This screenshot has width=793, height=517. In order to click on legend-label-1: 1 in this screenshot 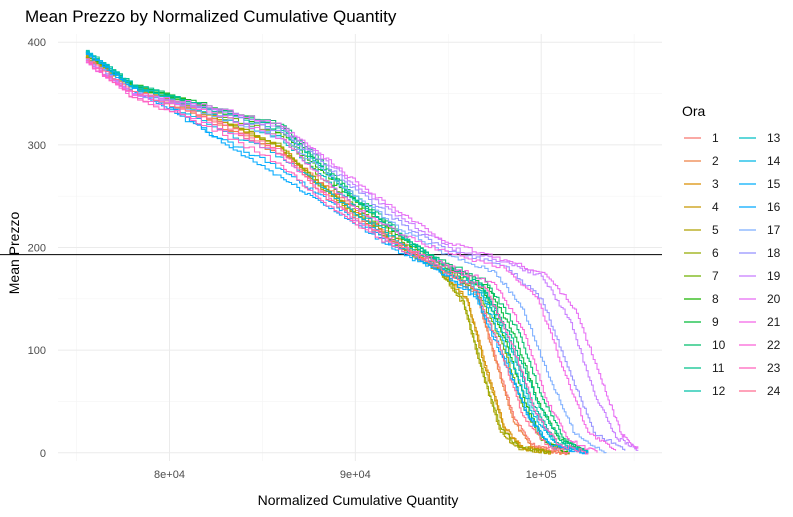, I will do `click(715, 138)`.